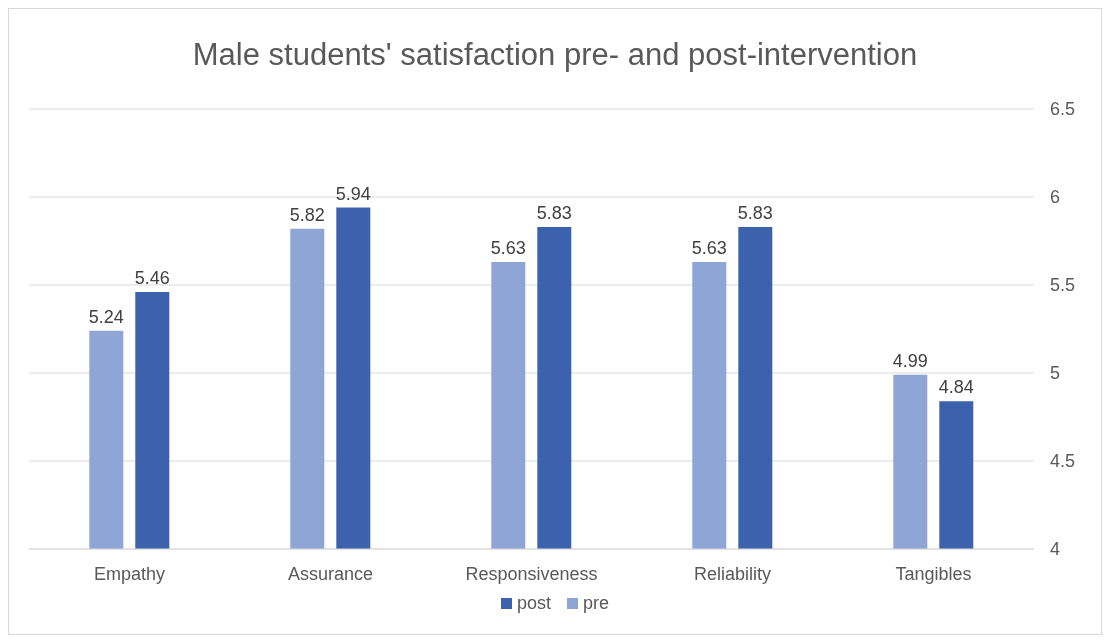 Image resolution: width=1110 pixels, height=643 pixels. What do you see at coordinates (956, 387) in the screenshot?
I see `data-label: 4.84` at bounding box center [956, 387].